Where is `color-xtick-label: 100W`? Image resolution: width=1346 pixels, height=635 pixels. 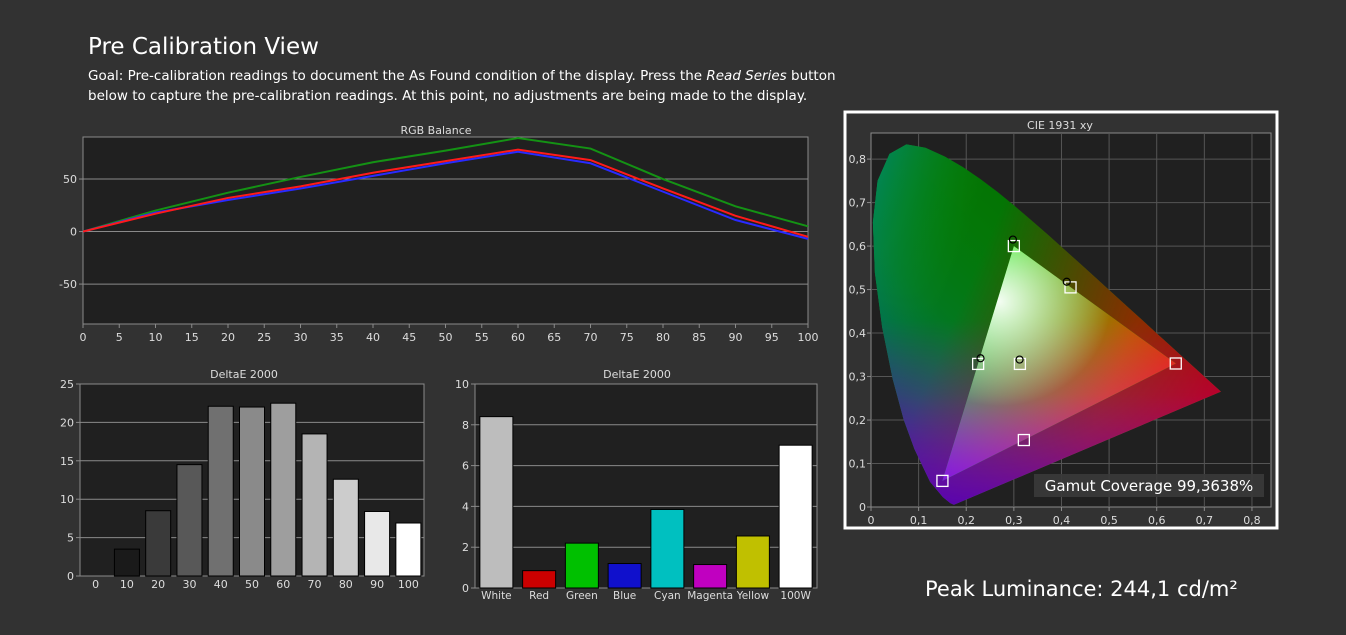
color-xtick-label: 100W is located at coordinates (795, 596).